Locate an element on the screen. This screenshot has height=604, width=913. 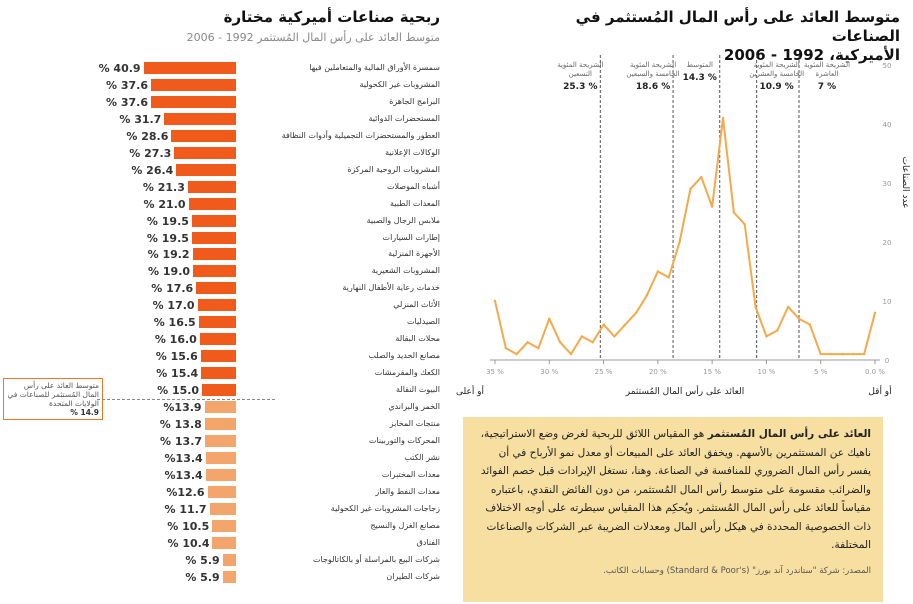
bar-category-label: مصانع الغزل والنسيج is located at coordinates (405, 525).